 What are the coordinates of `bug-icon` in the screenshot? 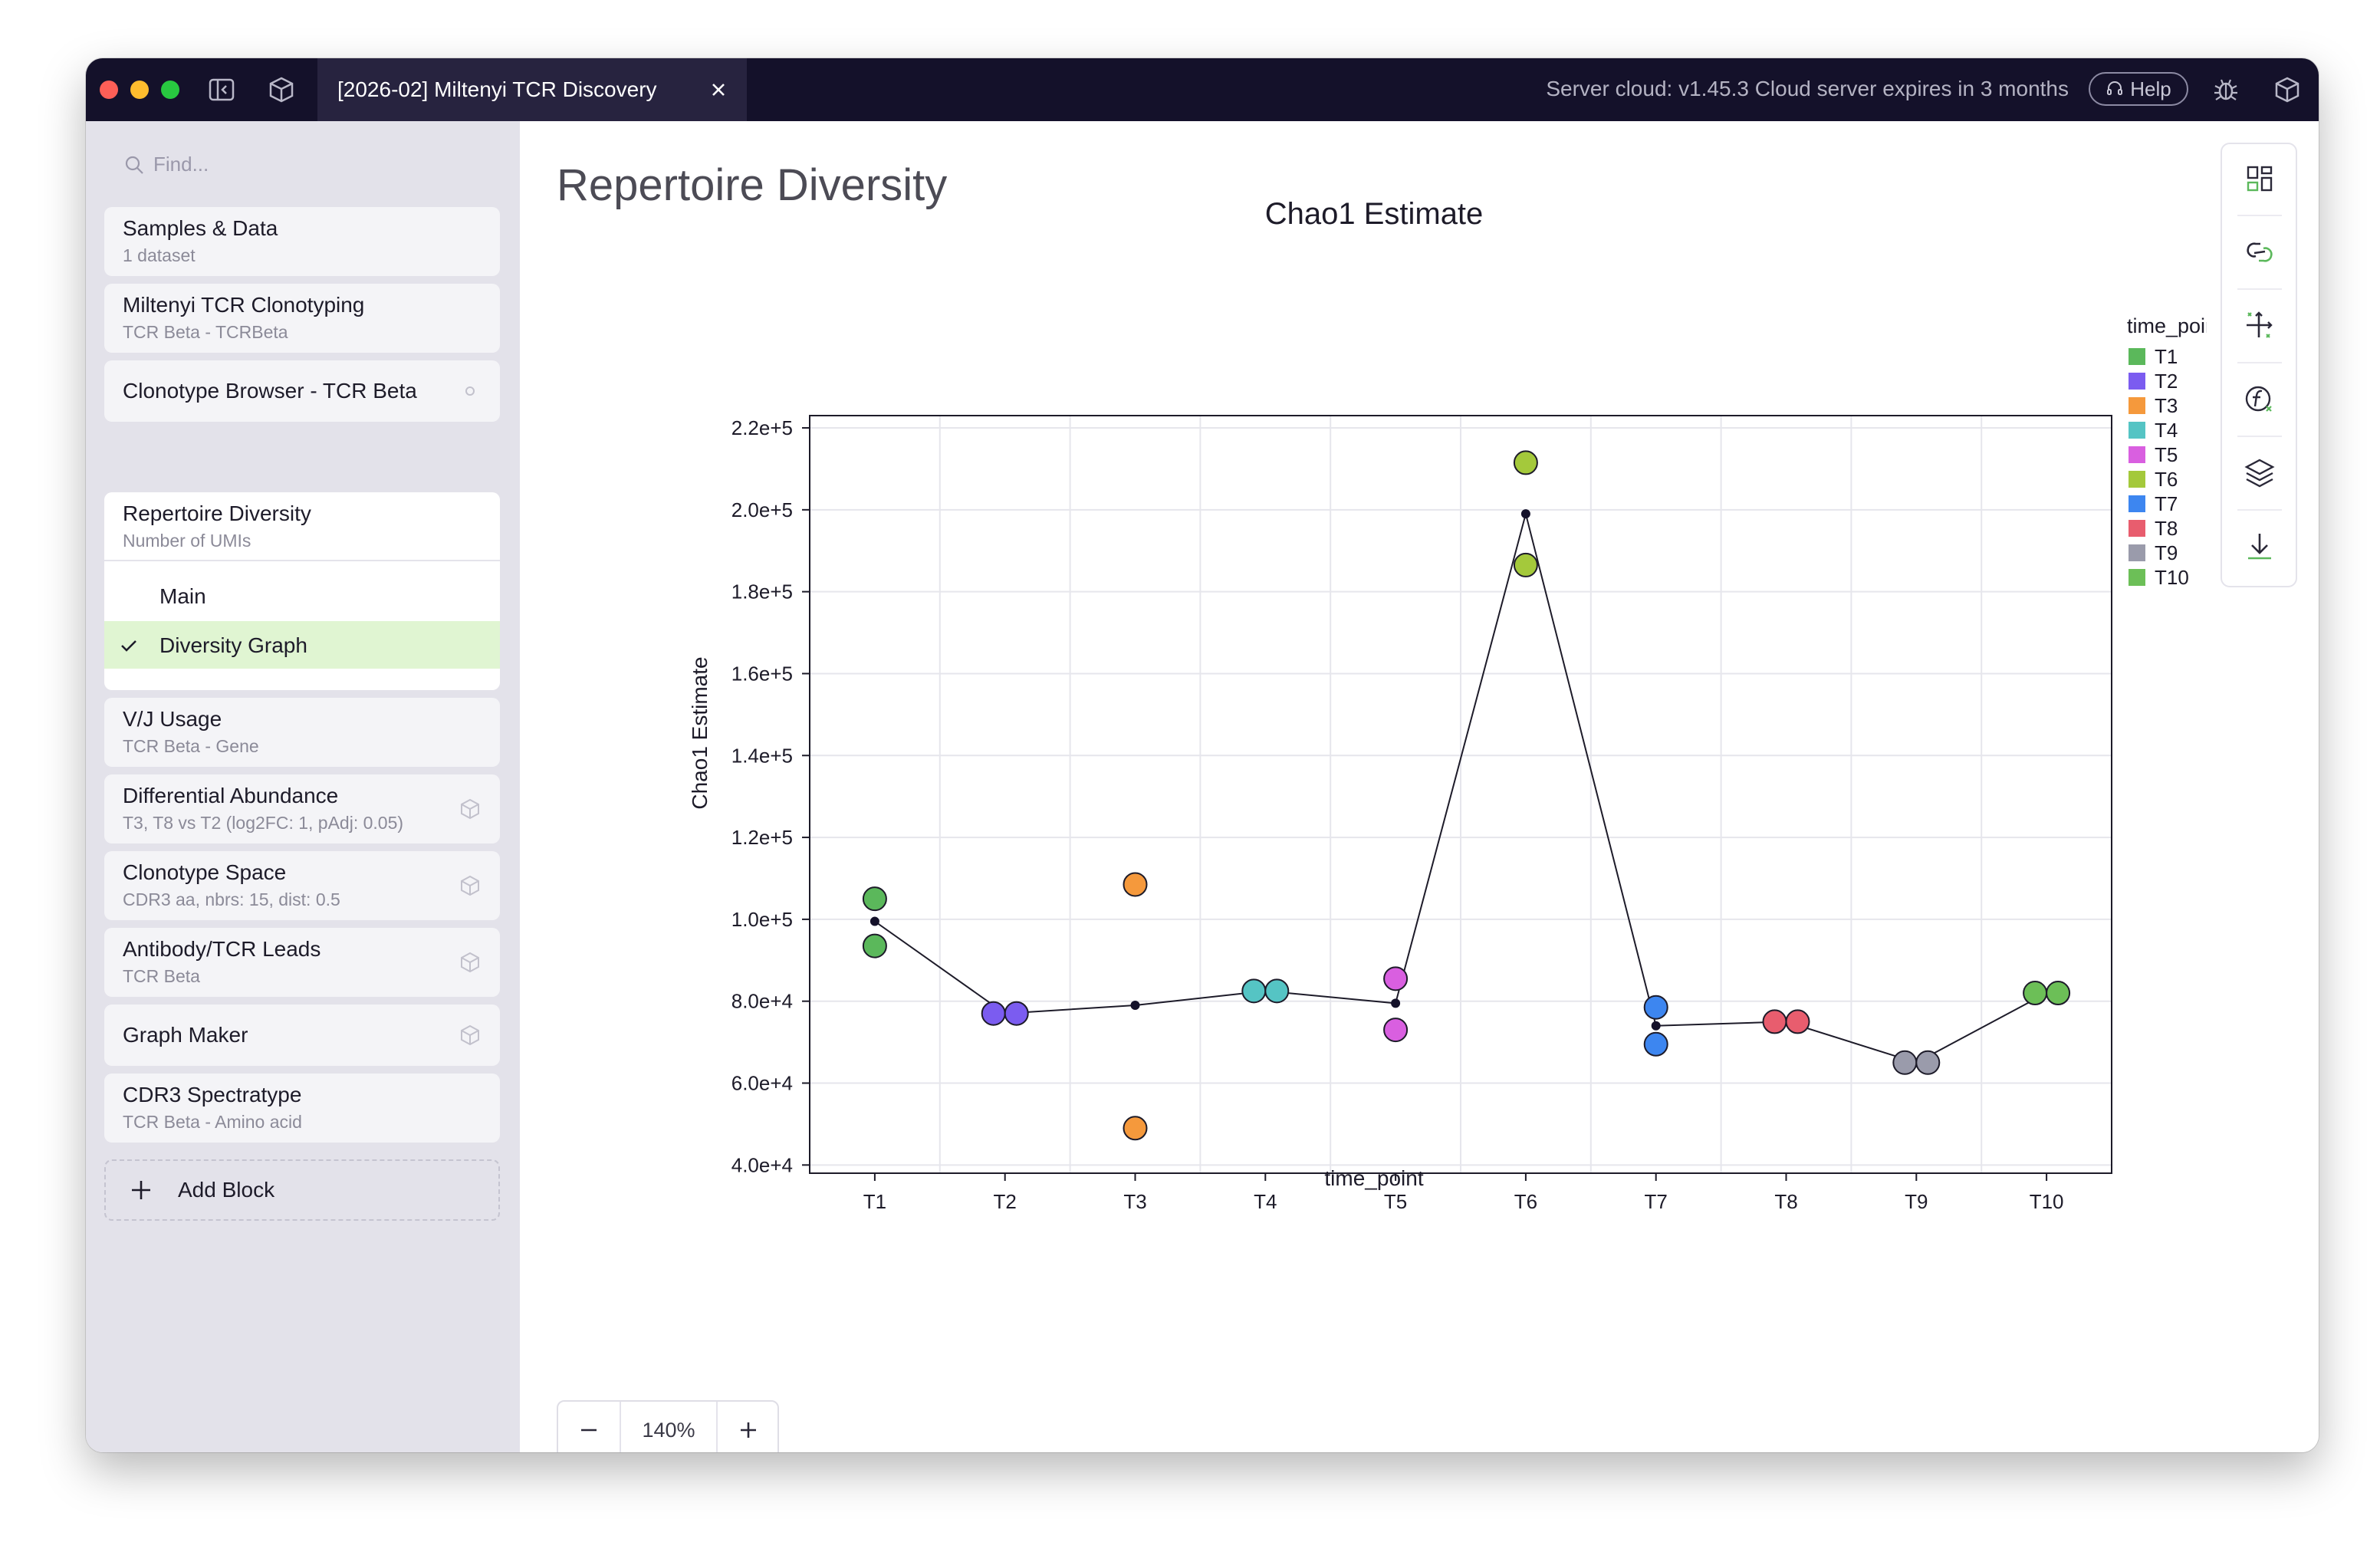 It's located at (2225, 89).